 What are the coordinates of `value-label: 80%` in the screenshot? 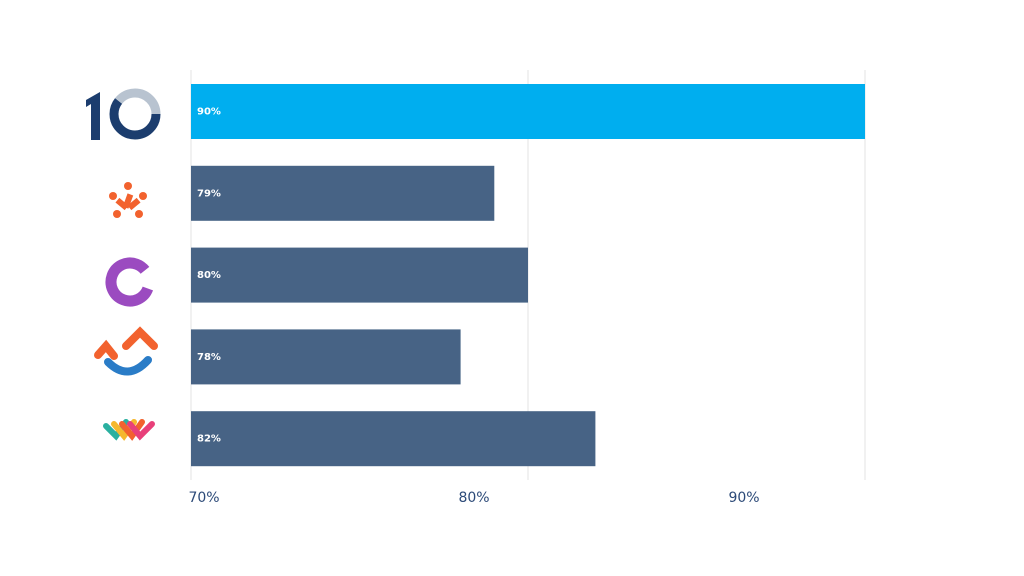 It's located at (209, 275).